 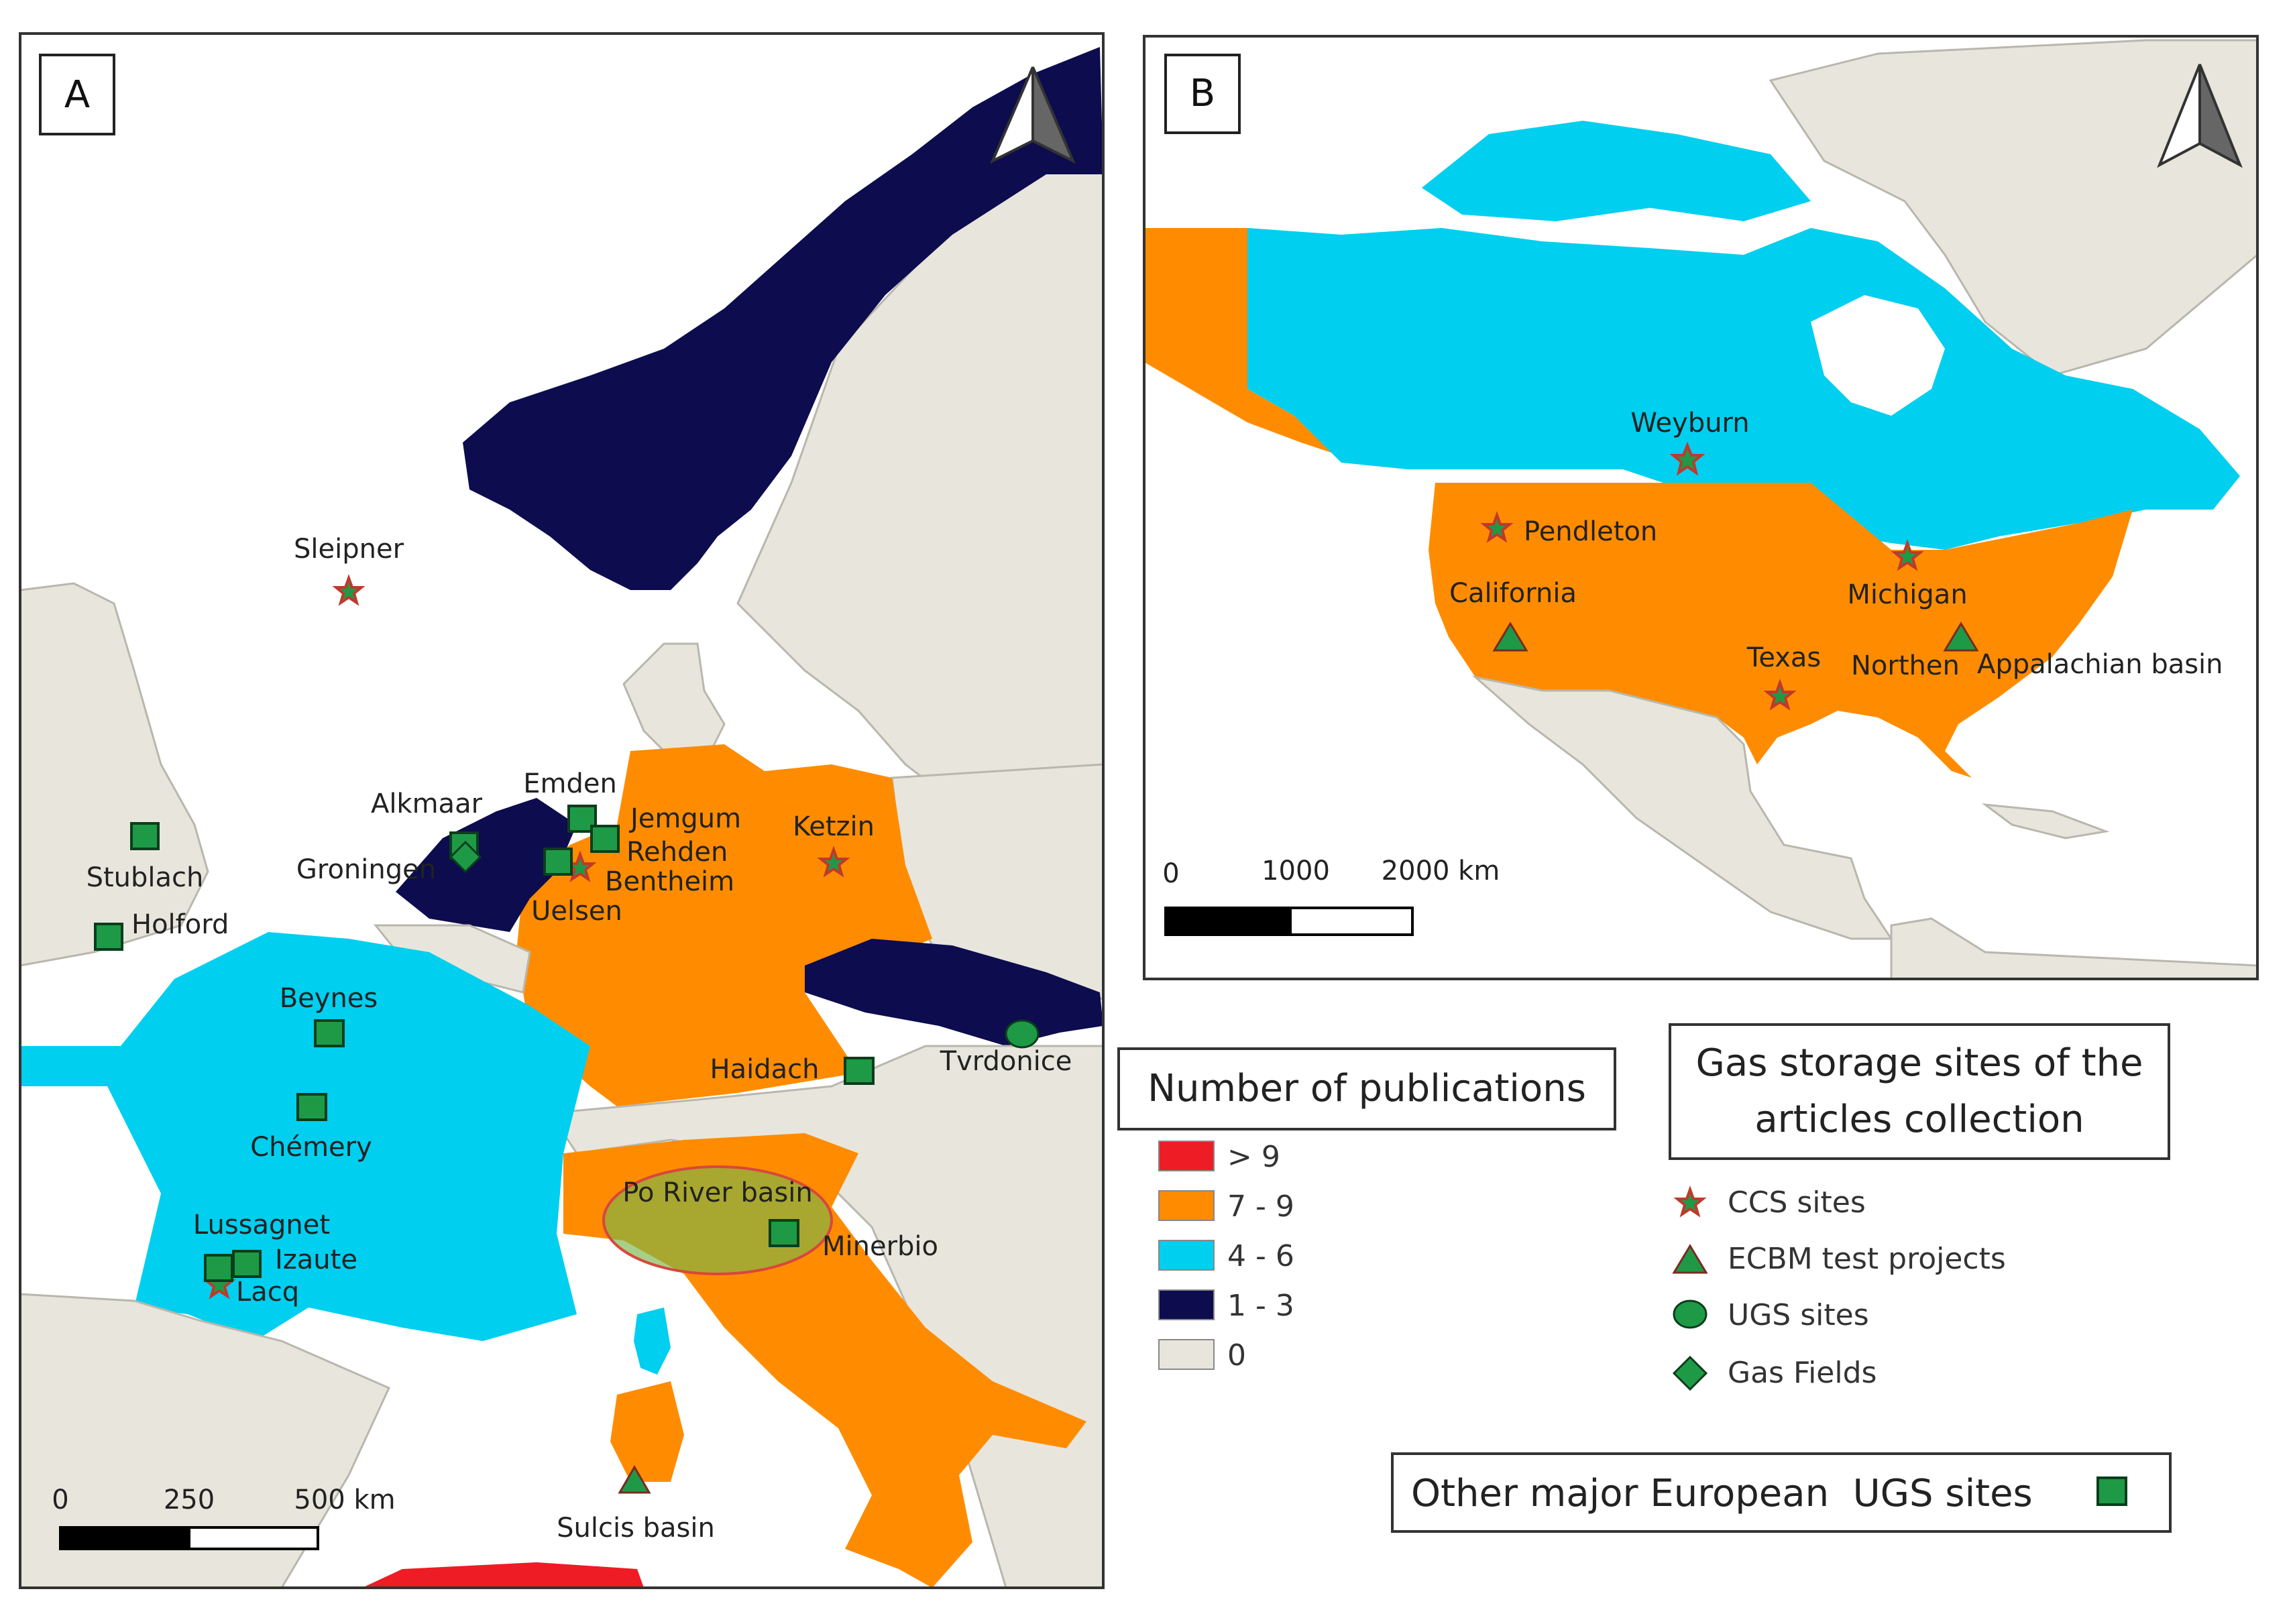 I want to click on legend-class-label-4: 0, so click(x=1236, y=1355).